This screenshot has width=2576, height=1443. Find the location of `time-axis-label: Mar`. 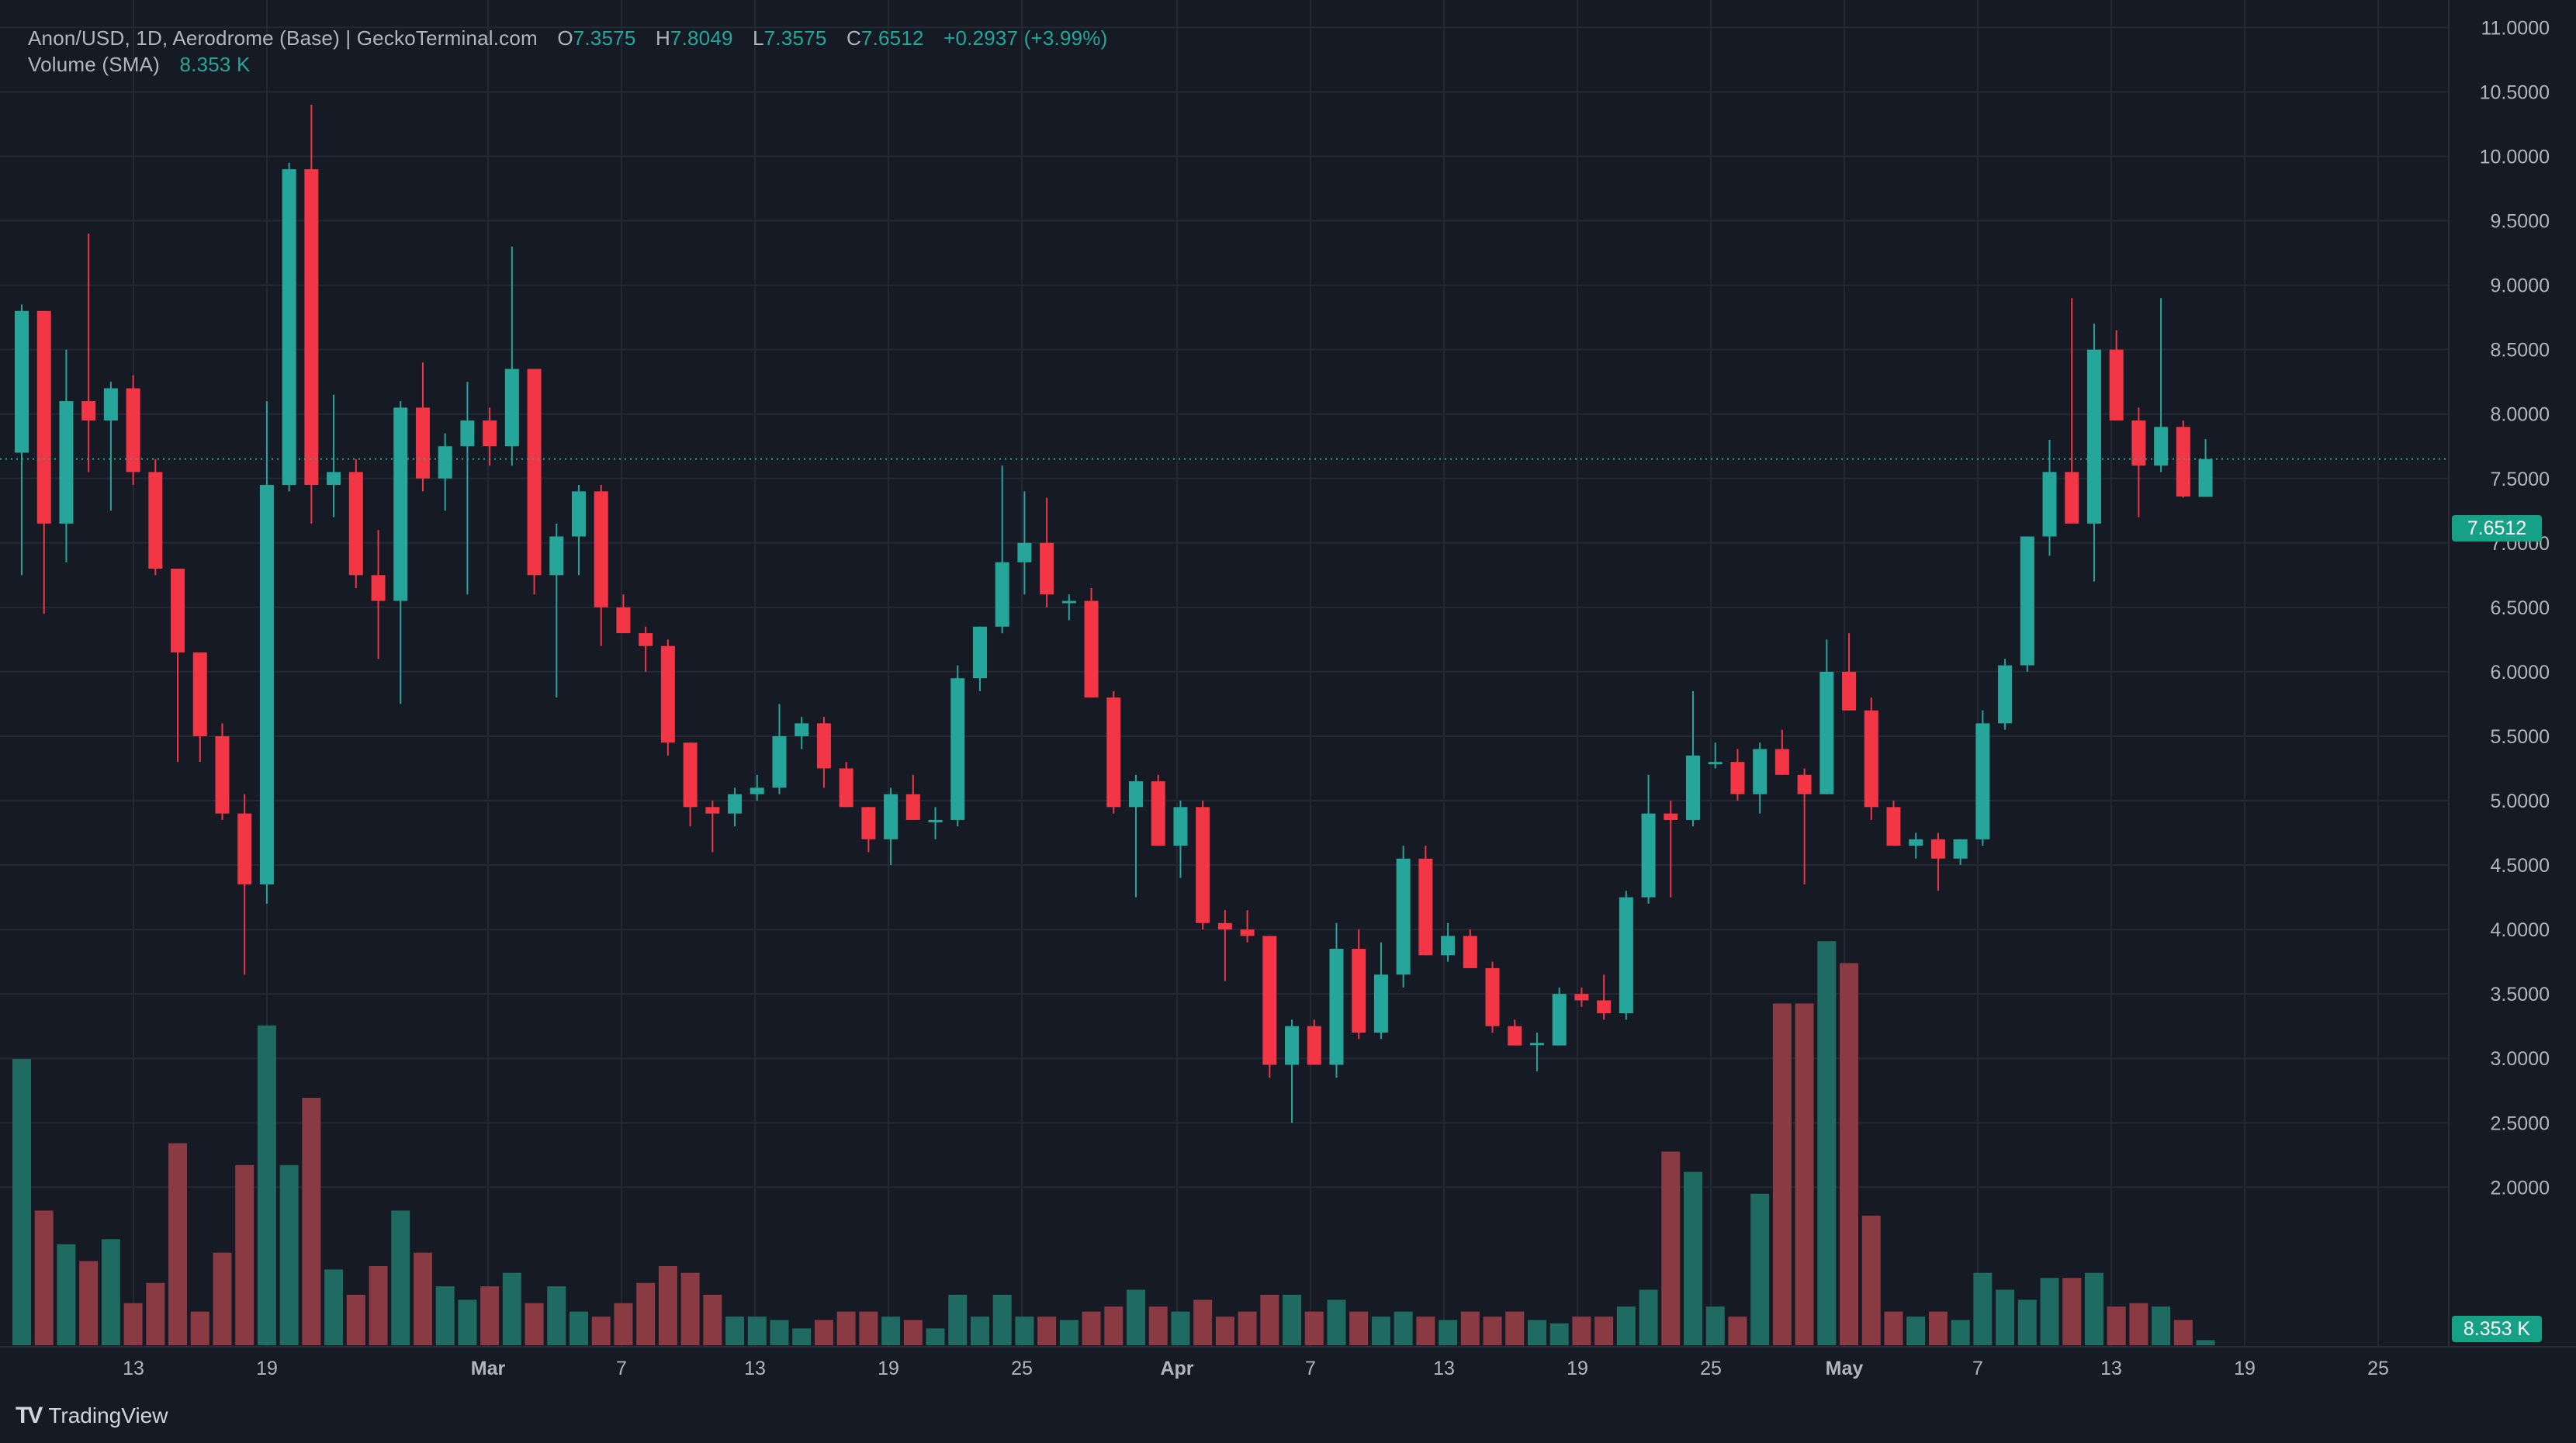

time-axis-label: Mar is located at coordinates (488, 1368).